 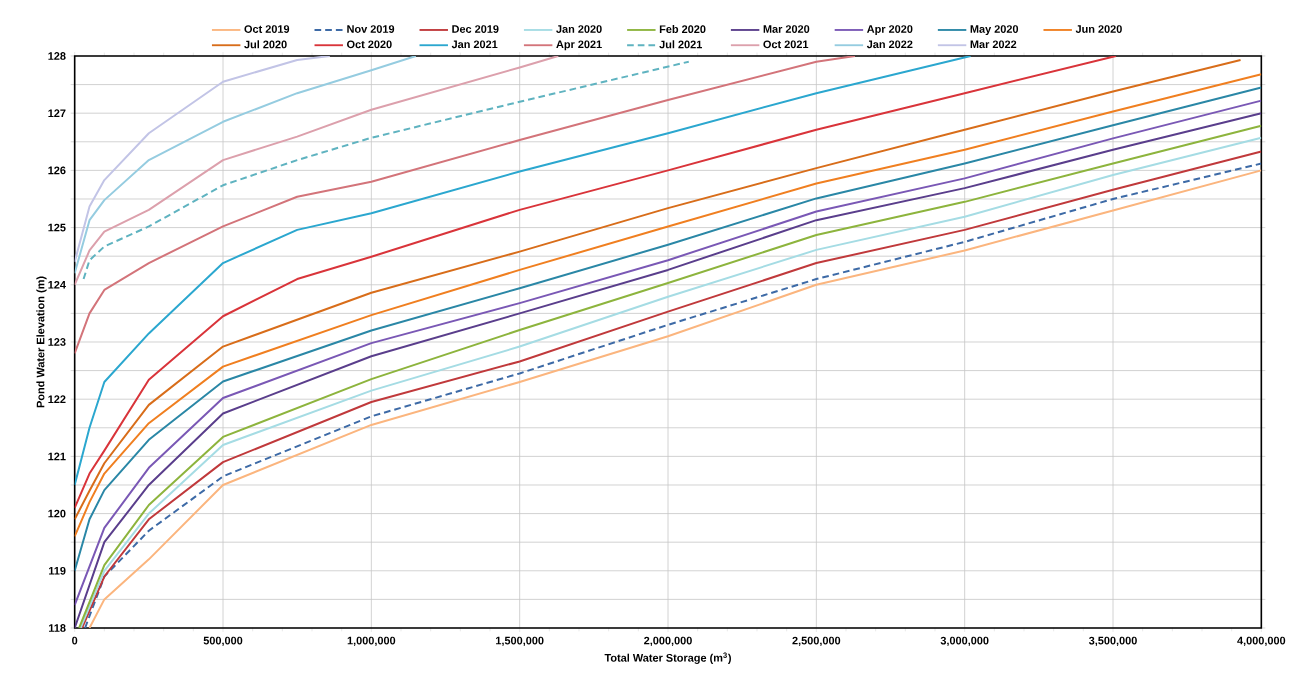 I want to click on legend-label: Feb 2020, so click(x=682, y=29).